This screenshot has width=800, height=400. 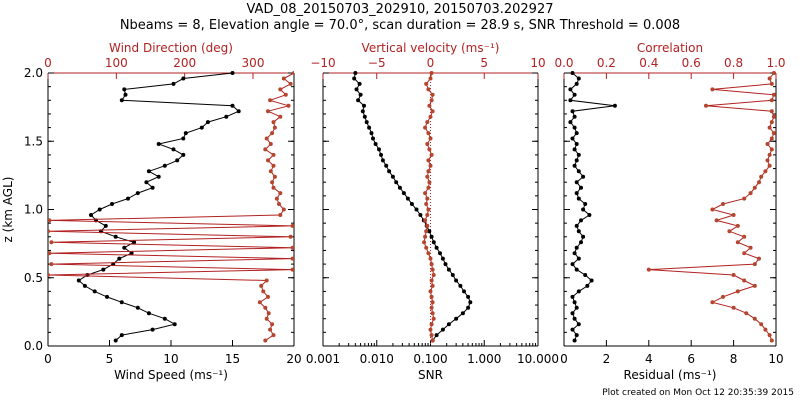 What do you see at coordinates (232, 359) in the screenshot?
I see `bottom-tick-label: 15` at bounding box center [232, 359].